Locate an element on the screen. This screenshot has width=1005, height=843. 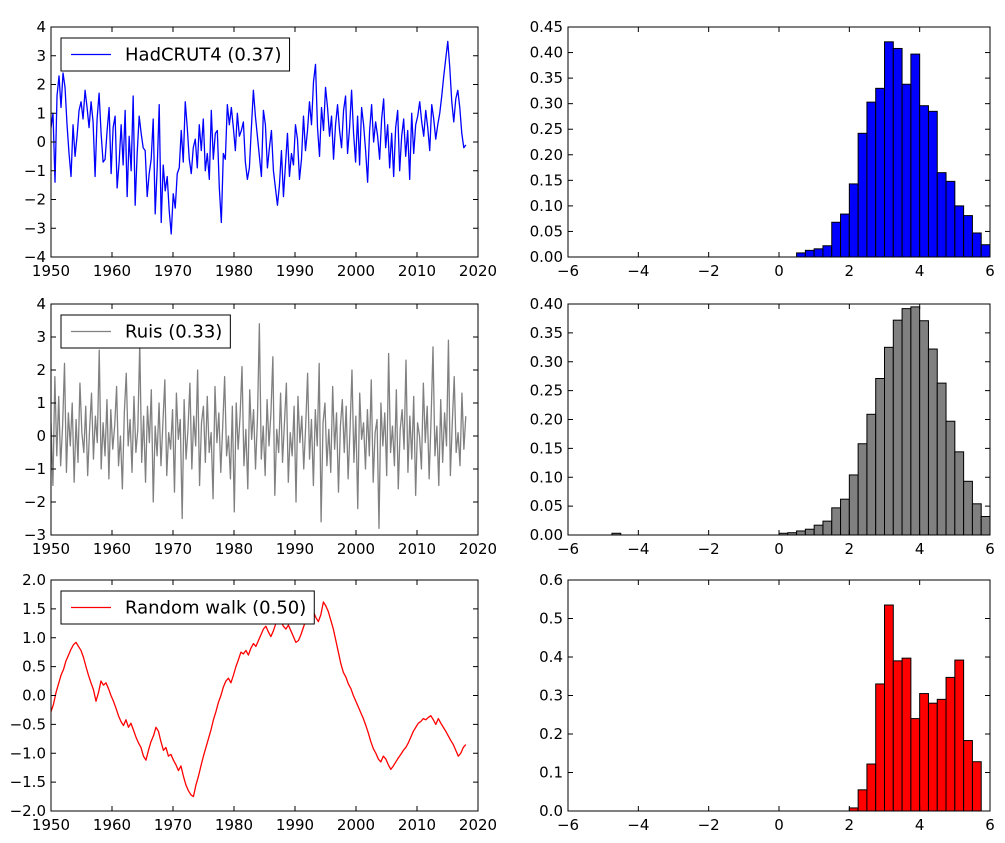
y-tick-label: 0.5 is located at coordinates (34, 667).